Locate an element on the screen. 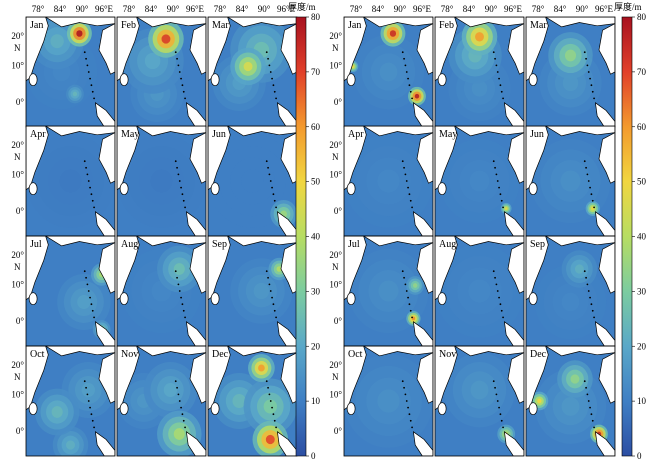  colorbar-tick-label: 40 is located at coordinates (642, 237).